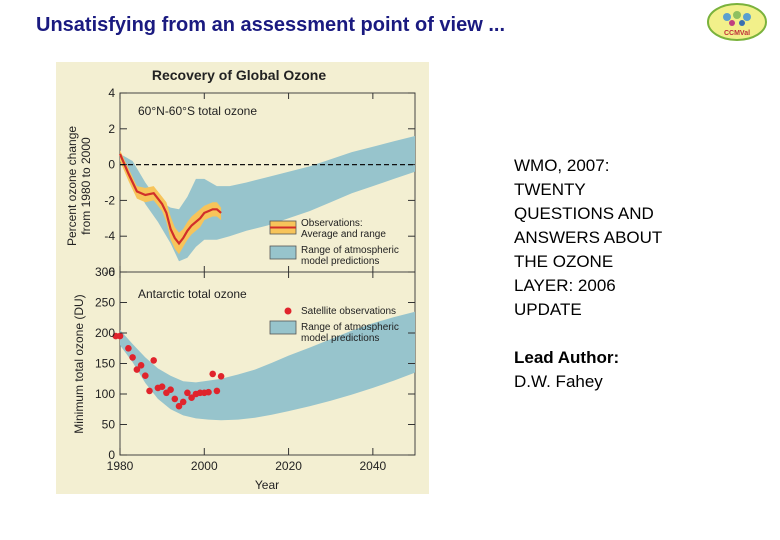 Image resolution: width=780 pixels, height=540 pixels. Describe the element at coordinates (737, 33) in the screenshot. I see `logo-text: CCMVal` at that location.